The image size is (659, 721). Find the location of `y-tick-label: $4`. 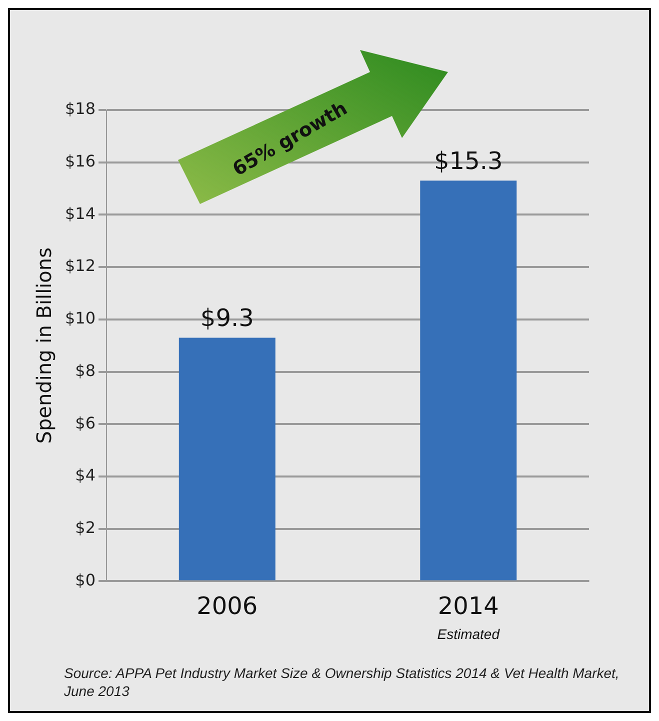

y-tick-label: $4 is located at coordinates (85, 475).